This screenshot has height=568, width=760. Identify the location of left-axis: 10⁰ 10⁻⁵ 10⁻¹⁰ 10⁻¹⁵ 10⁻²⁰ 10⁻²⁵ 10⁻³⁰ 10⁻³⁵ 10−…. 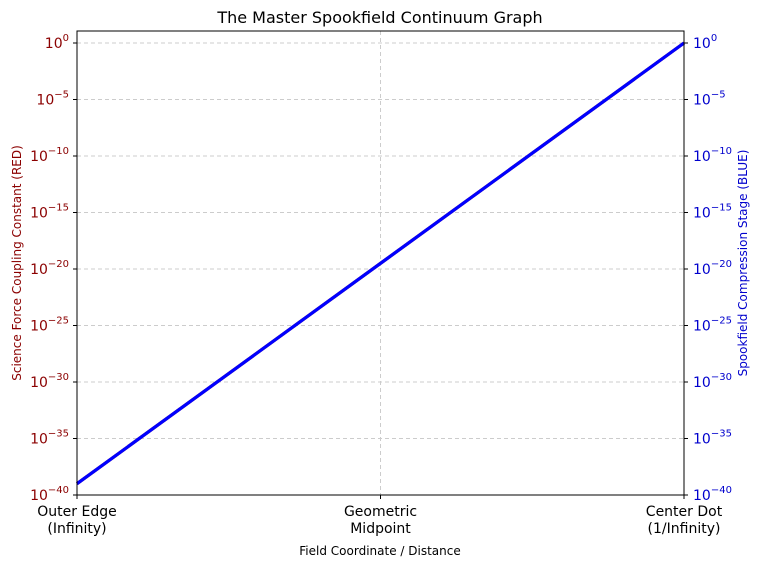
(53, 268).